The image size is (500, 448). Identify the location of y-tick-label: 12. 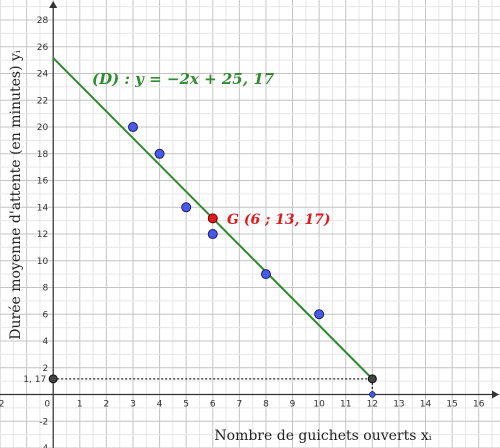
(42, 235).